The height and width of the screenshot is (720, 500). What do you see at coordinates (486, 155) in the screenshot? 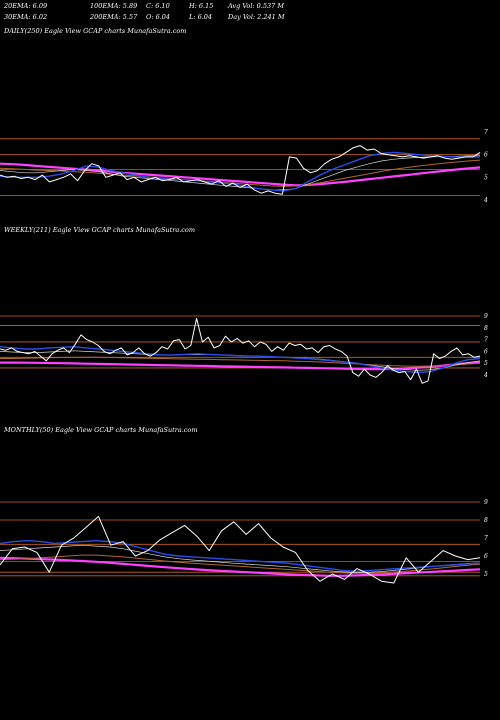
I see `daily-y-tick-1: 6` at bounding box center [486, 155].